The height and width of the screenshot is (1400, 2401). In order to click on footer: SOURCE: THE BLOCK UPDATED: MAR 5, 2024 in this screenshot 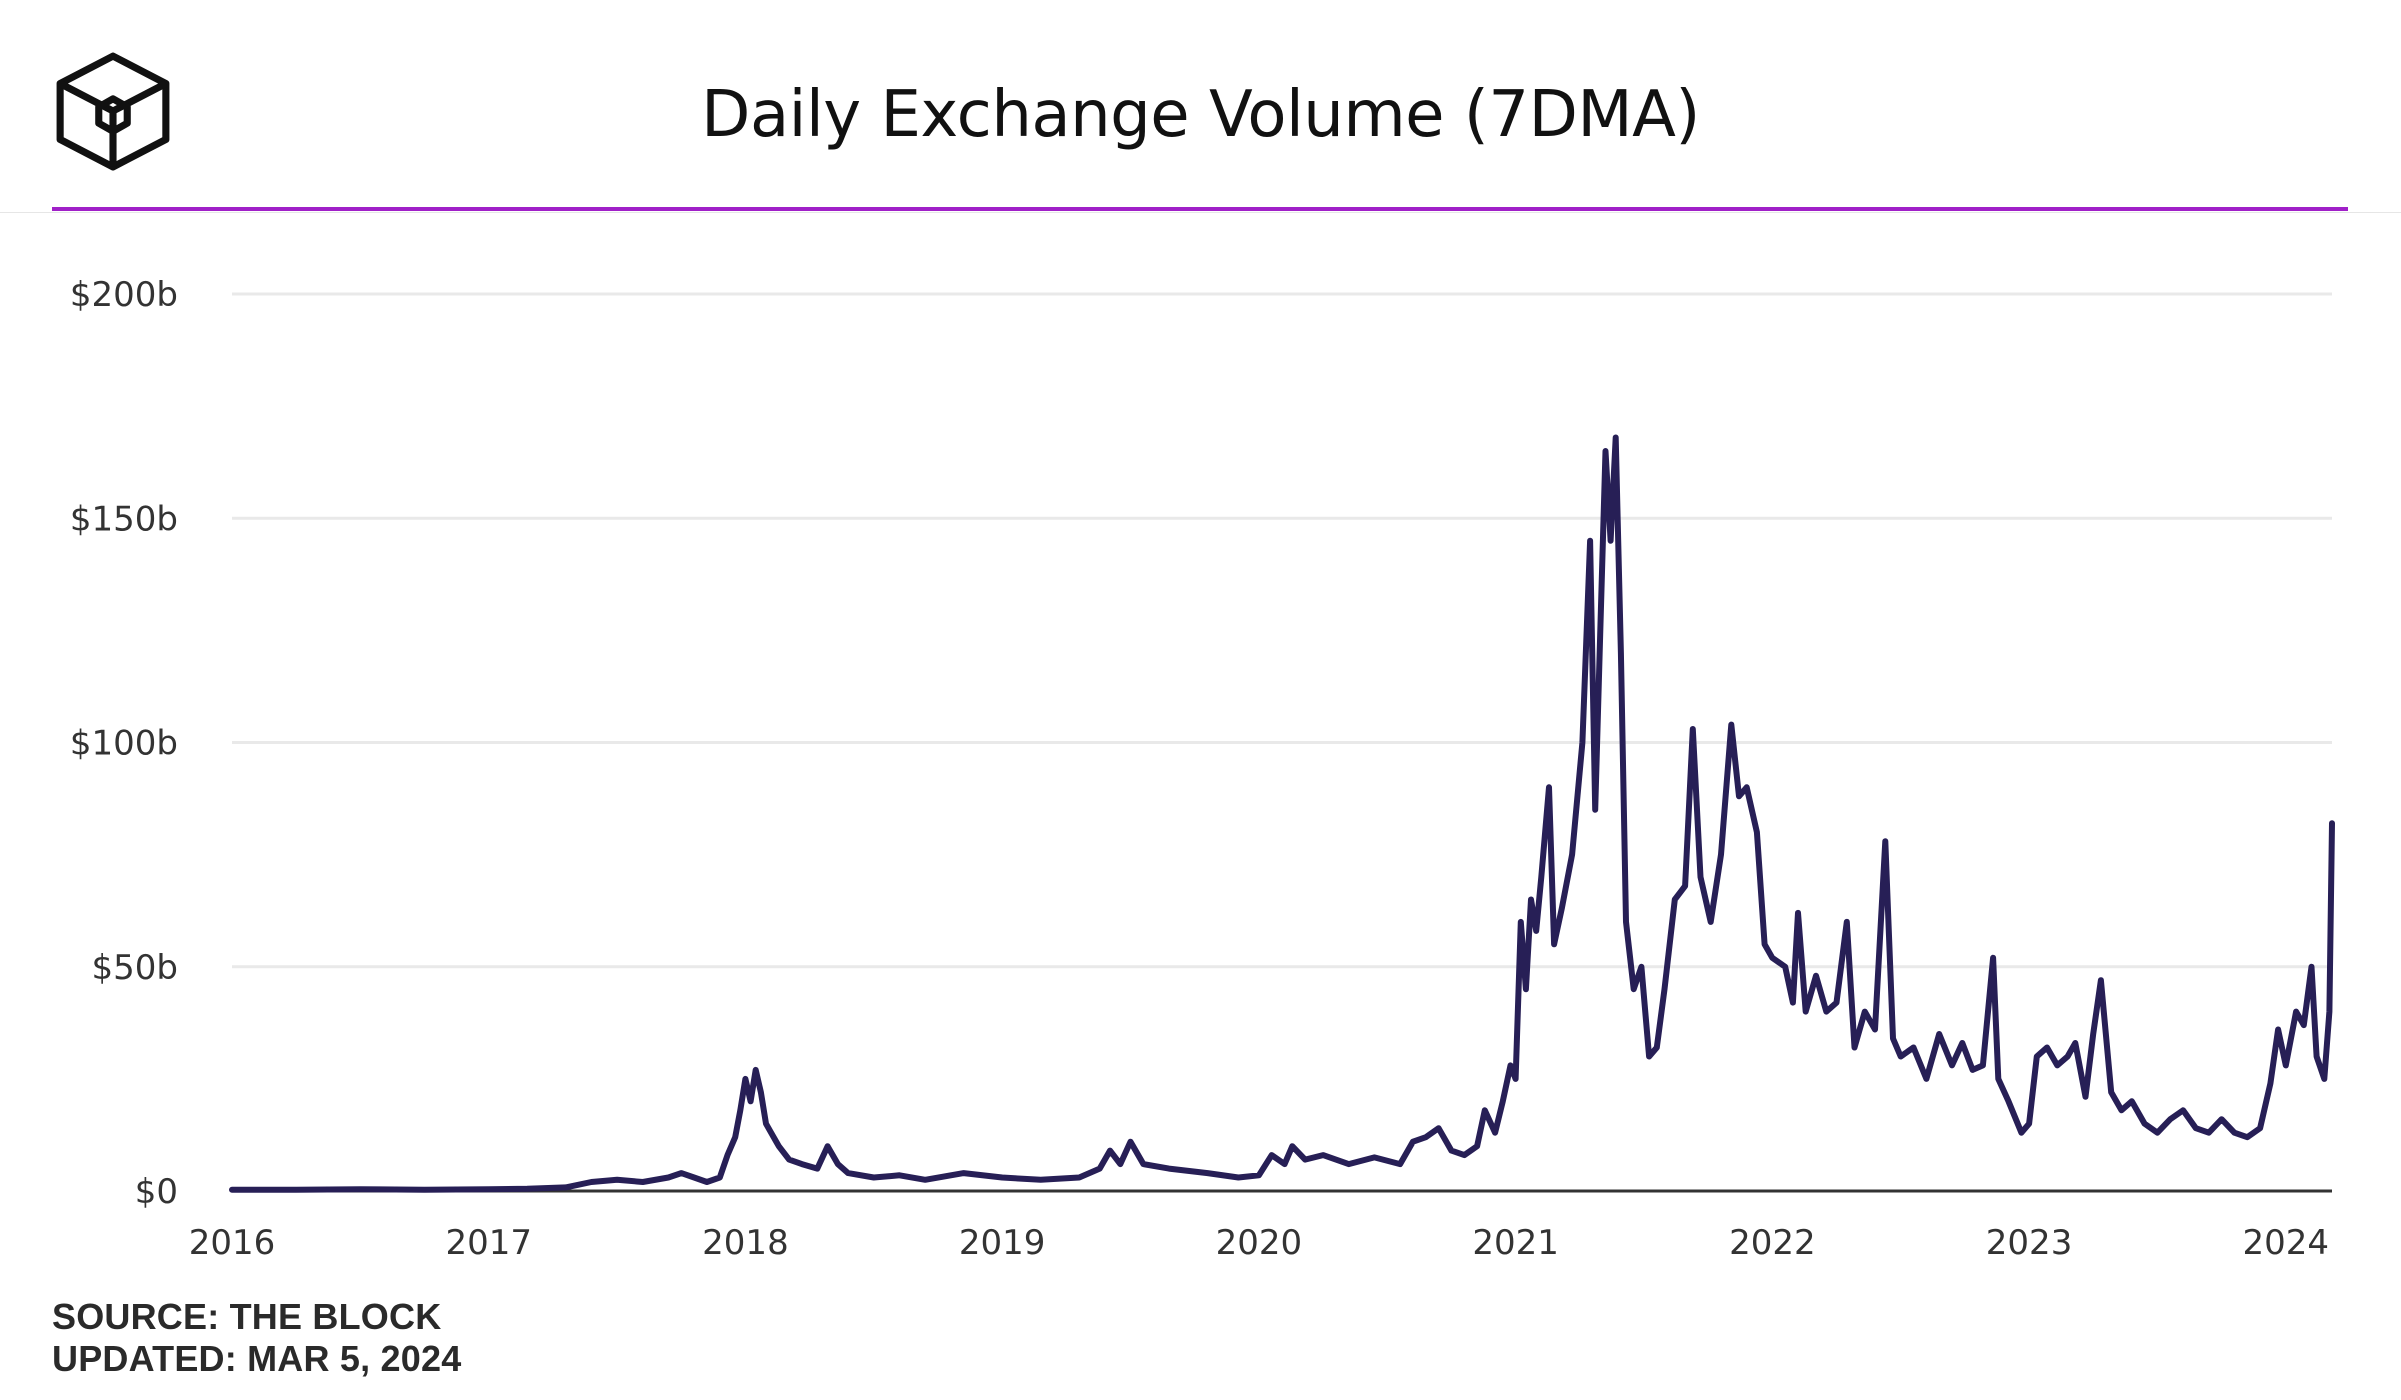, I will do `click(256, 1338)`.